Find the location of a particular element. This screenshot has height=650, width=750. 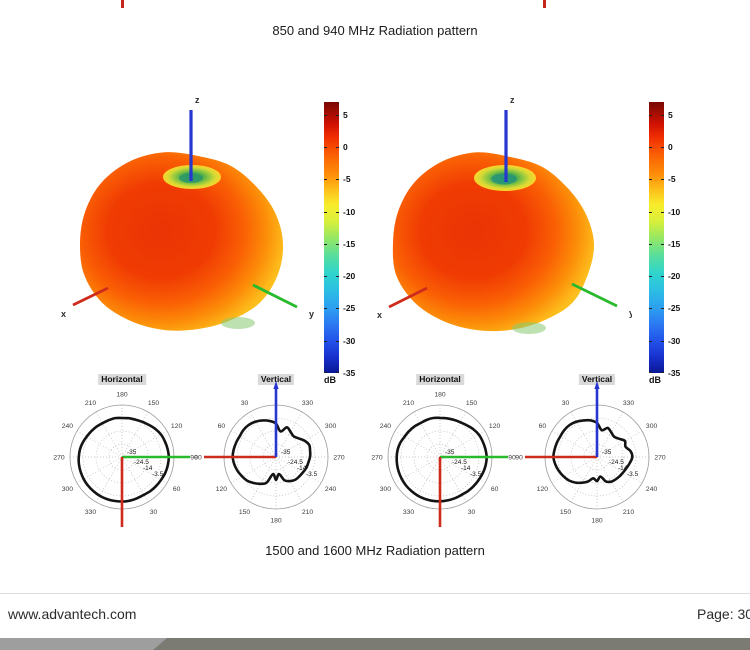

cut-off-red-text-mark is located at coordinates (544, 4).